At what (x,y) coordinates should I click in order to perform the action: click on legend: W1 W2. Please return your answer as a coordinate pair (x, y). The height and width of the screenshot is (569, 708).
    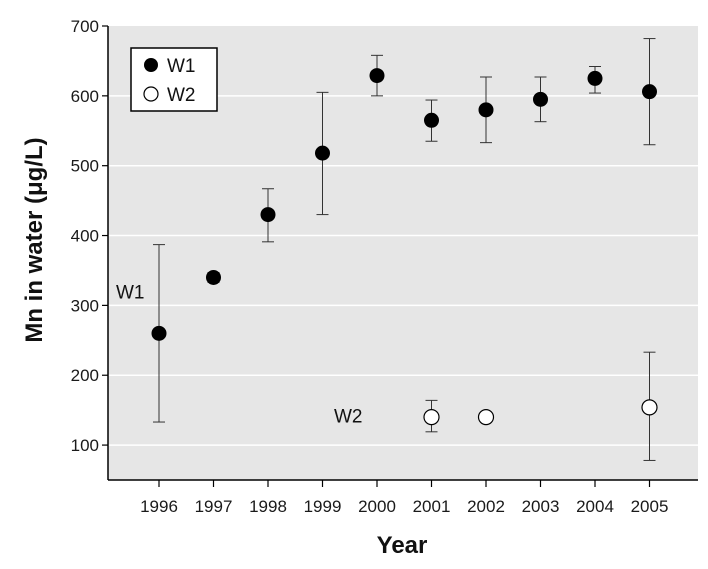
    Looking at the image, I should click on (174, 79).